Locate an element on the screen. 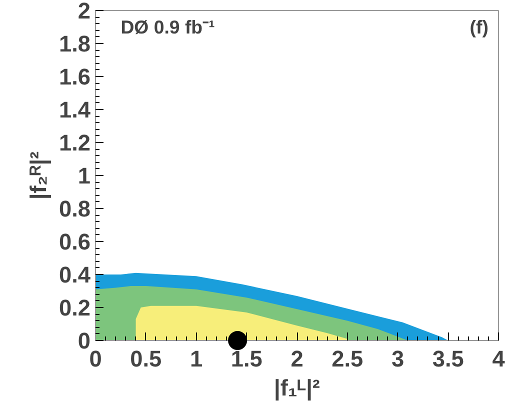  x-tick-label: 2 is located at coordinates (297, 359).